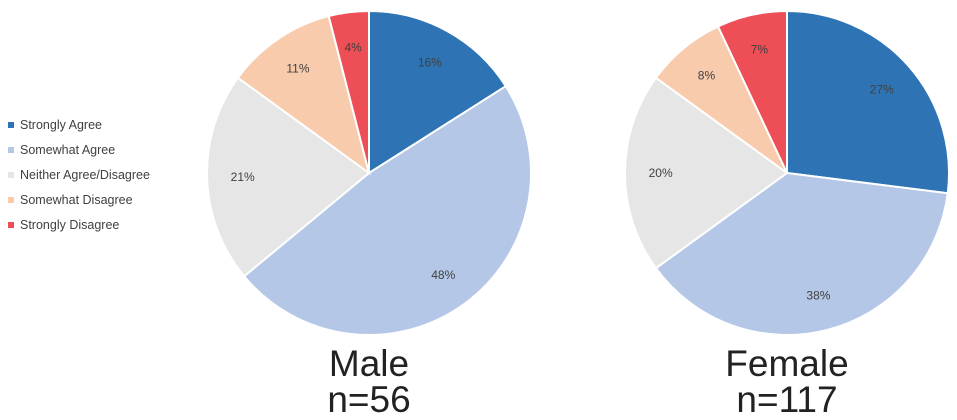  Describe the element at coordinates (85, 174) in the screenshot. I see `legend-label: Neither Agree/Disagree` at that location.